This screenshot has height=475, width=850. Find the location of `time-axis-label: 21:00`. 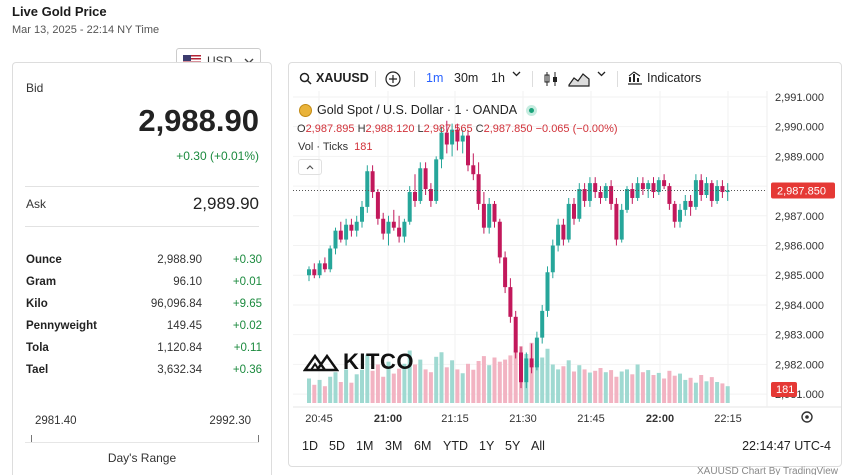

time-axis-label: 21:00 is located at coordinates (388, 419).